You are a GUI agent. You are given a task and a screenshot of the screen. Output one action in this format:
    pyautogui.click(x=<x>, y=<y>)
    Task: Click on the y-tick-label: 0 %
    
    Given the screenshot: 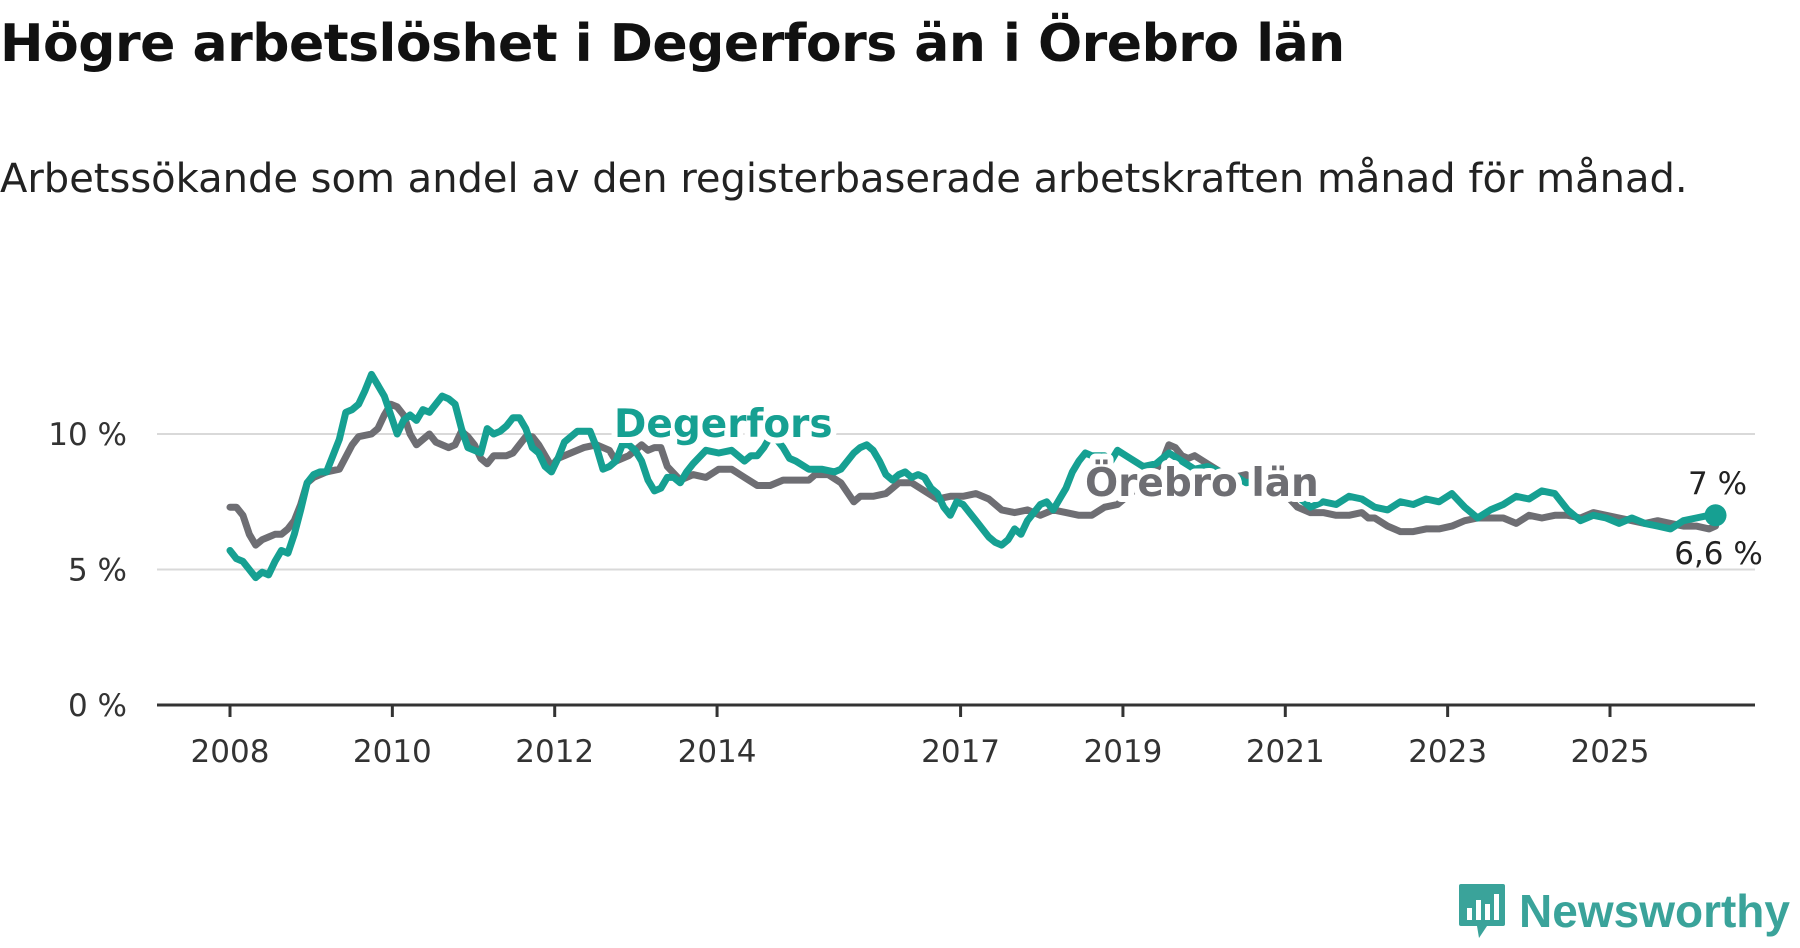 What is the action you would take?
    pyautogui.click(x=97, y=706)
    